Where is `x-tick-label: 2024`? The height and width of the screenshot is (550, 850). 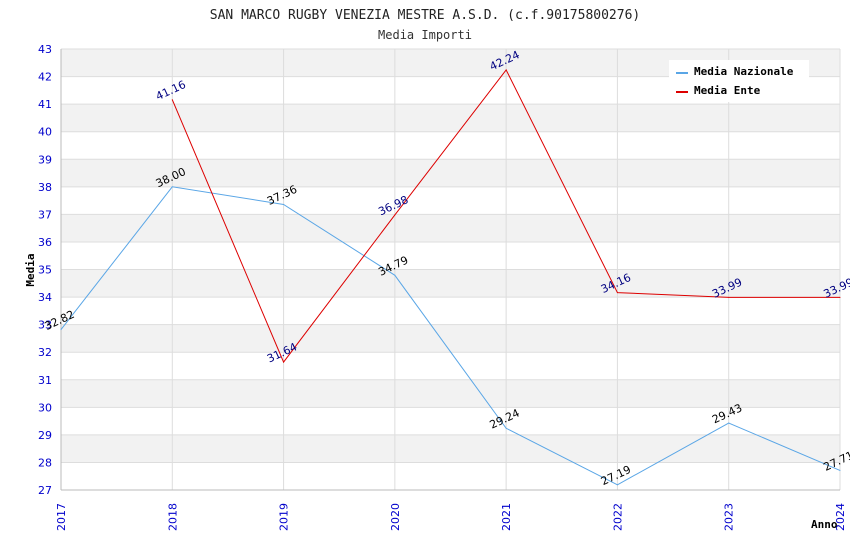 x-tick-label: 2024 is located at coordinates (840, 517).